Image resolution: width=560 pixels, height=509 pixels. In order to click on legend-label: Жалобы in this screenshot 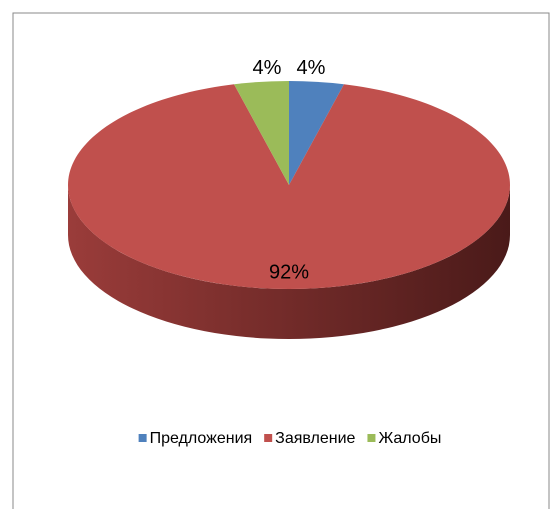, I will do `click(409, 438)`.